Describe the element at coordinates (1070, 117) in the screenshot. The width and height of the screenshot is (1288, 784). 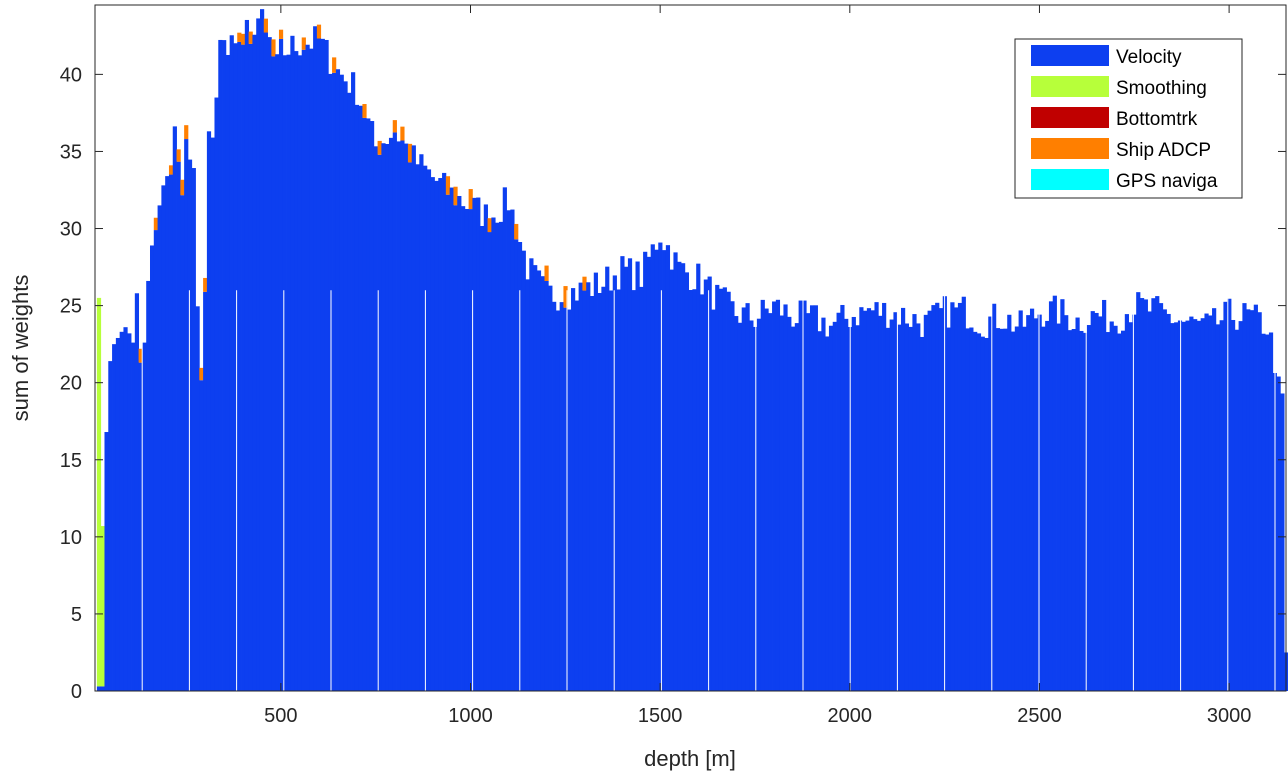
I see `legend-swatch-bottomtrk` at that location.